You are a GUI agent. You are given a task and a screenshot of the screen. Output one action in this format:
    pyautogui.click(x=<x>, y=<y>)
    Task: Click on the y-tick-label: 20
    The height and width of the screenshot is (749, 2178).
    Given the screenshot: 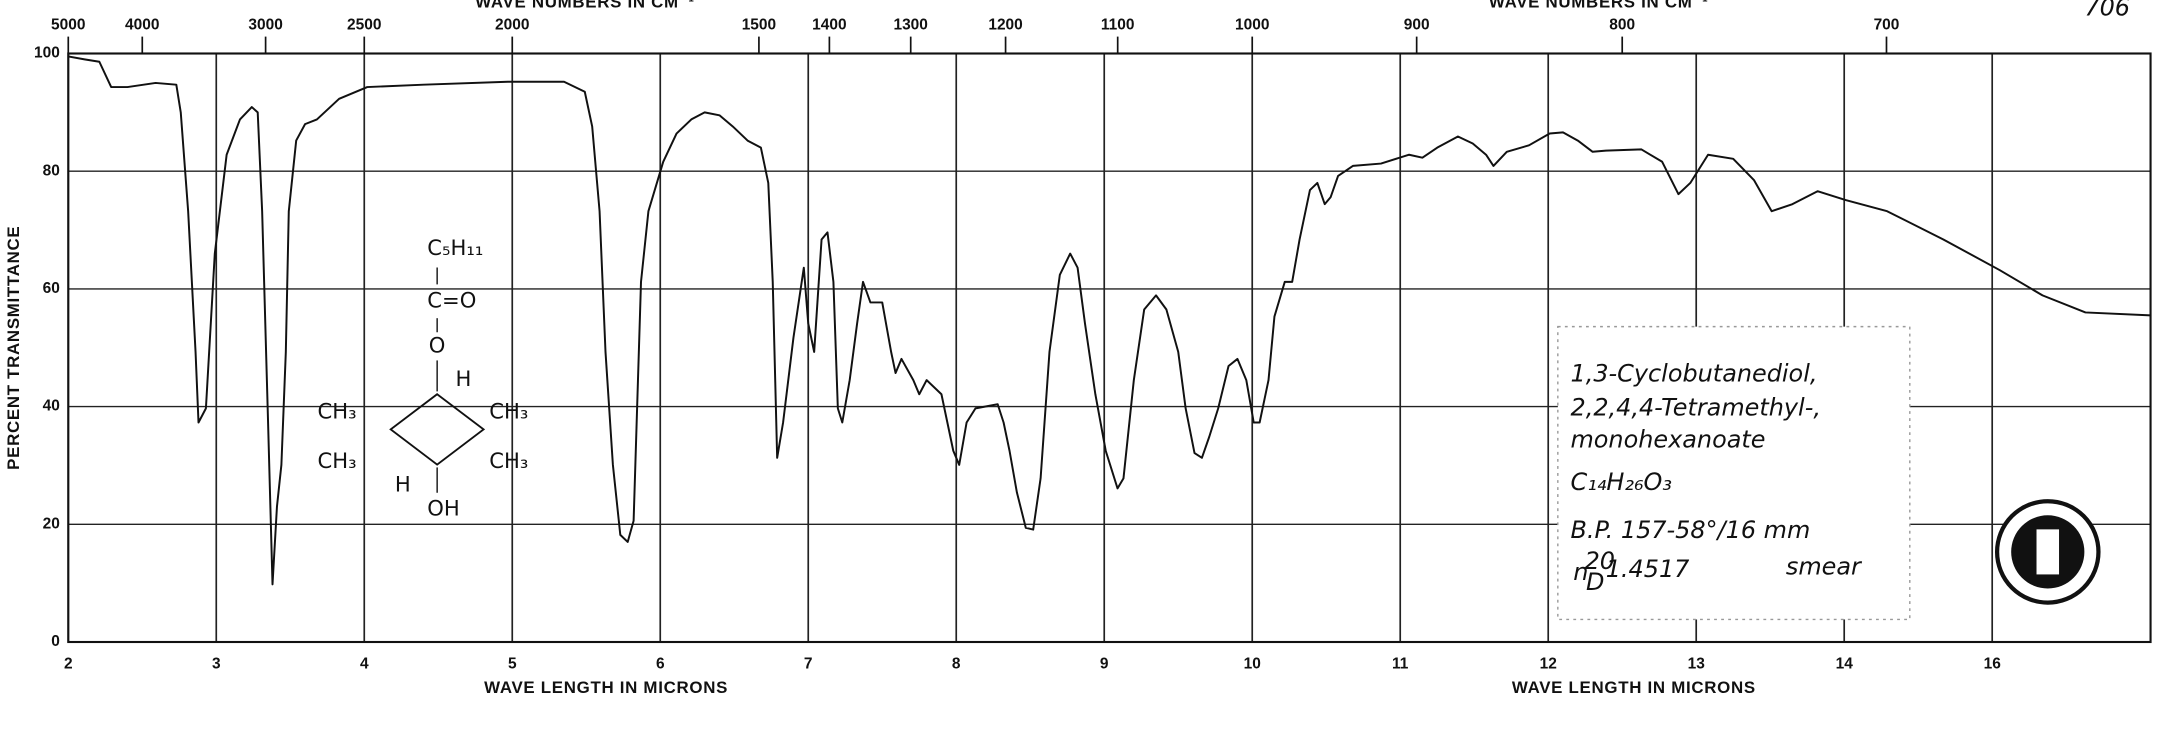 What is the action you would take?
    pyautogui.click(x=51, y=523)
    